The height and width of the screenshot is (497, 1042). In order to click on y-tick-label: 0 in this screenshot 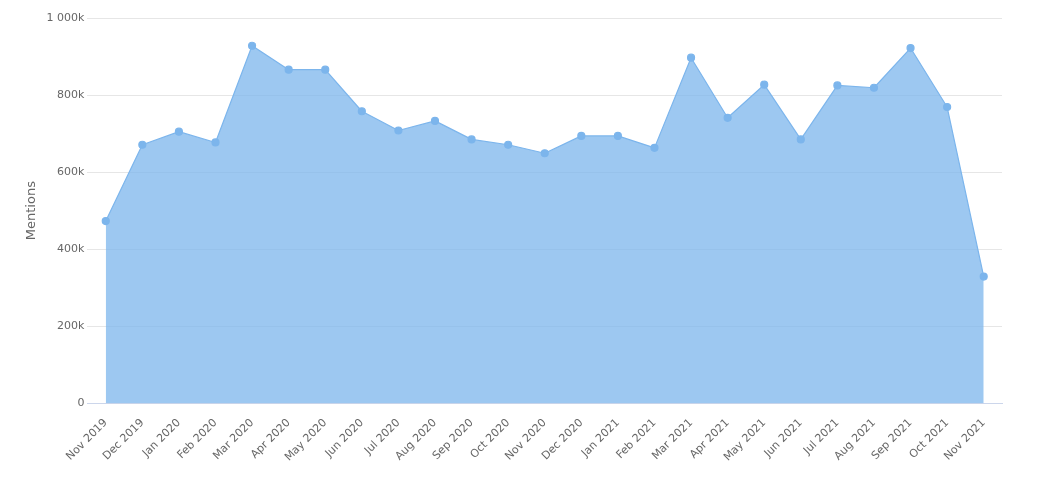, I will do `click(81, 403)`.